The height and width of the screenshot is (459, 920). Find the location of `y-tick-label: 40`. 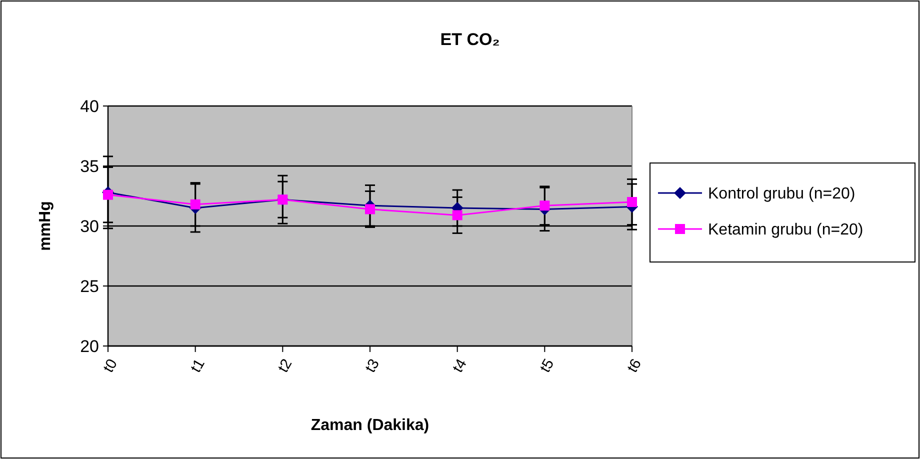

y-tick-label: 40 is located at coordinates (89, 106).